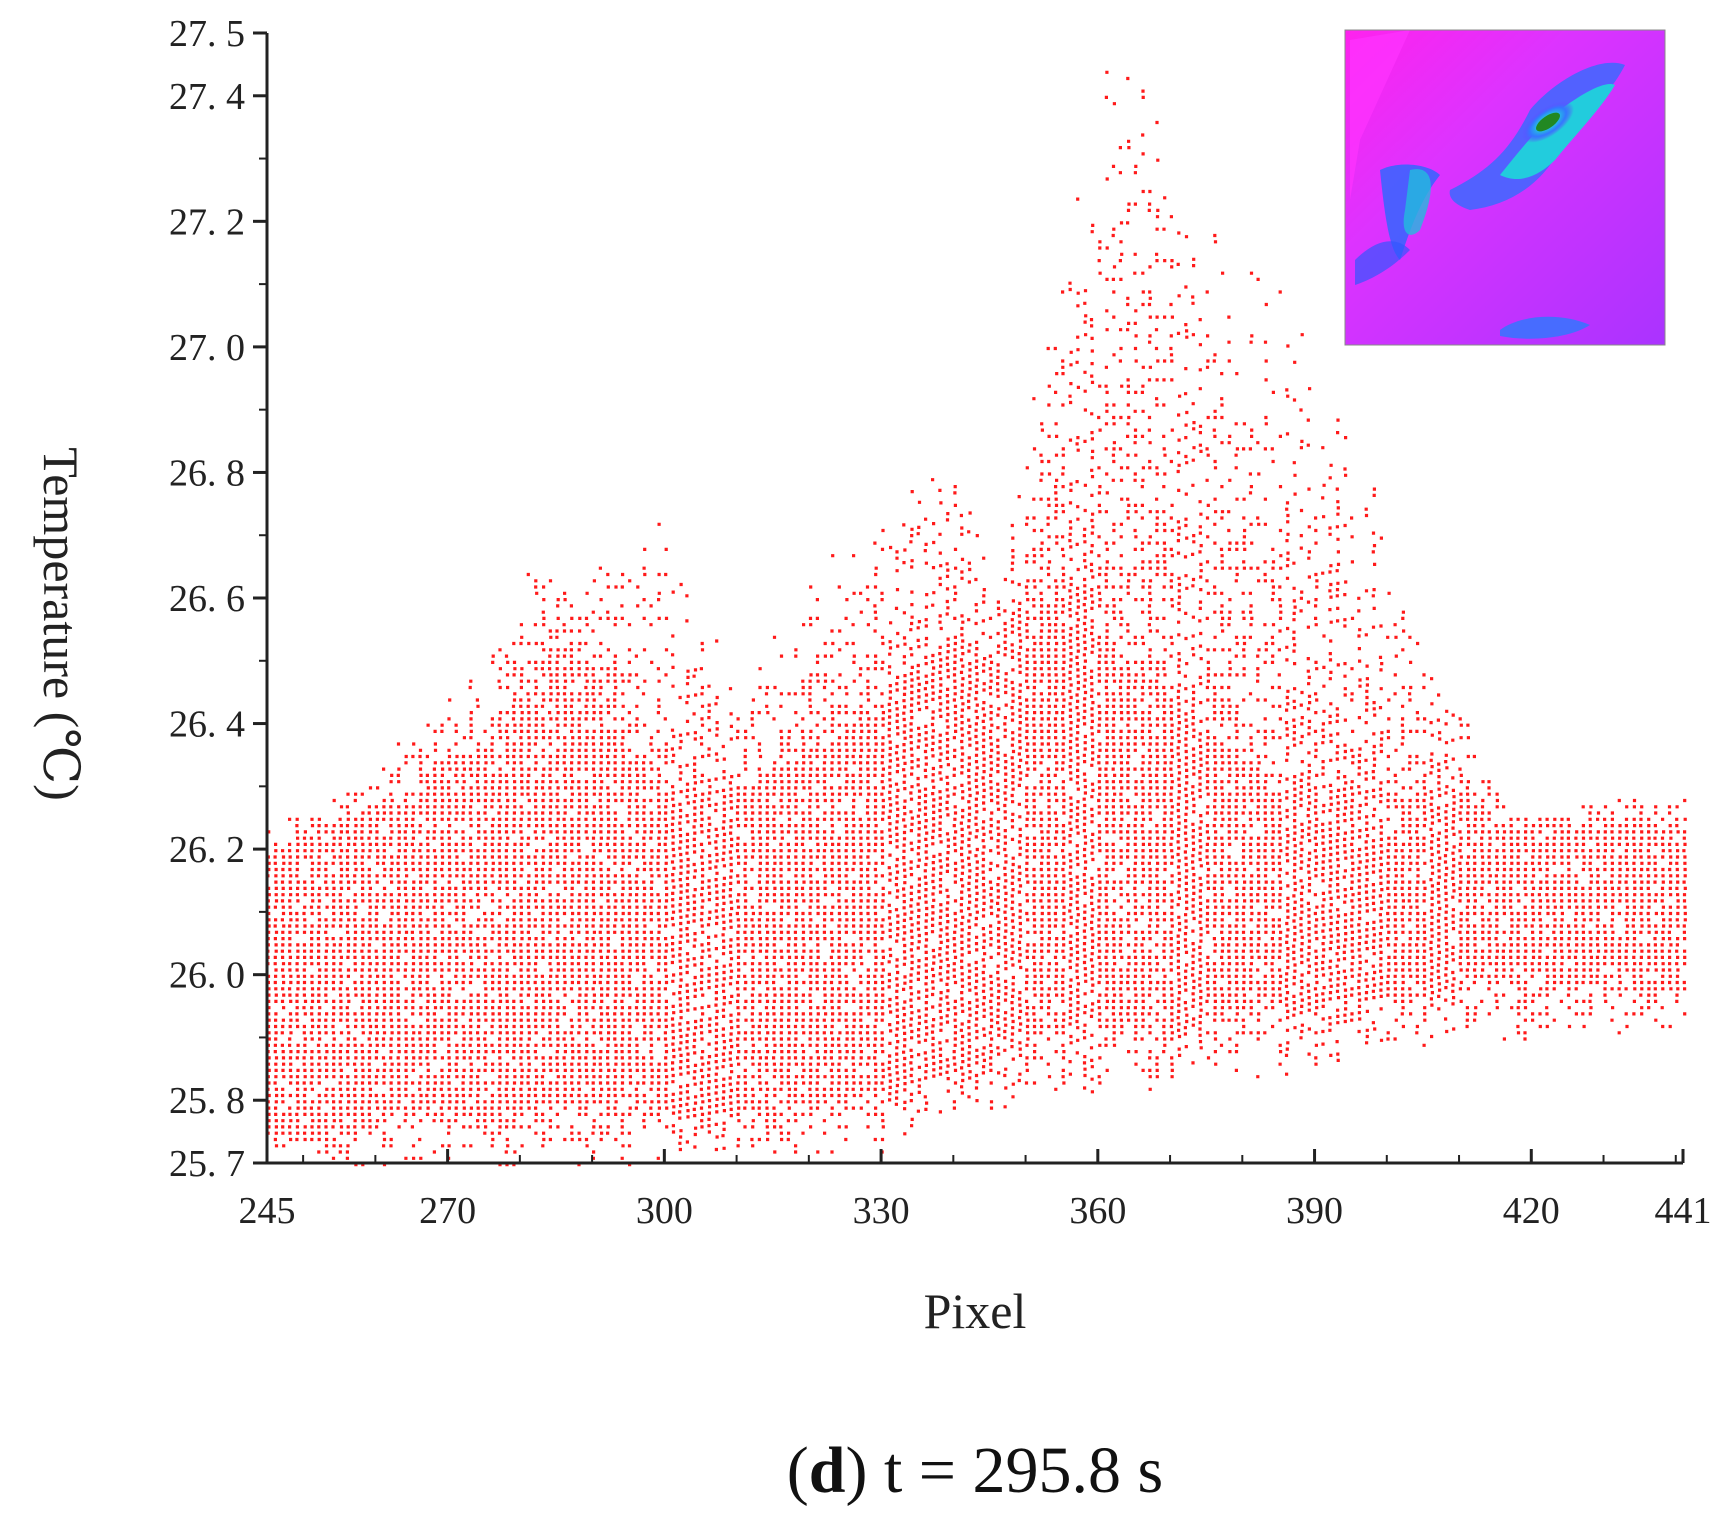 The height and width of the screenshot is (1519, 1724). I want to click on thermal-inset-image, so click(1505, 187).